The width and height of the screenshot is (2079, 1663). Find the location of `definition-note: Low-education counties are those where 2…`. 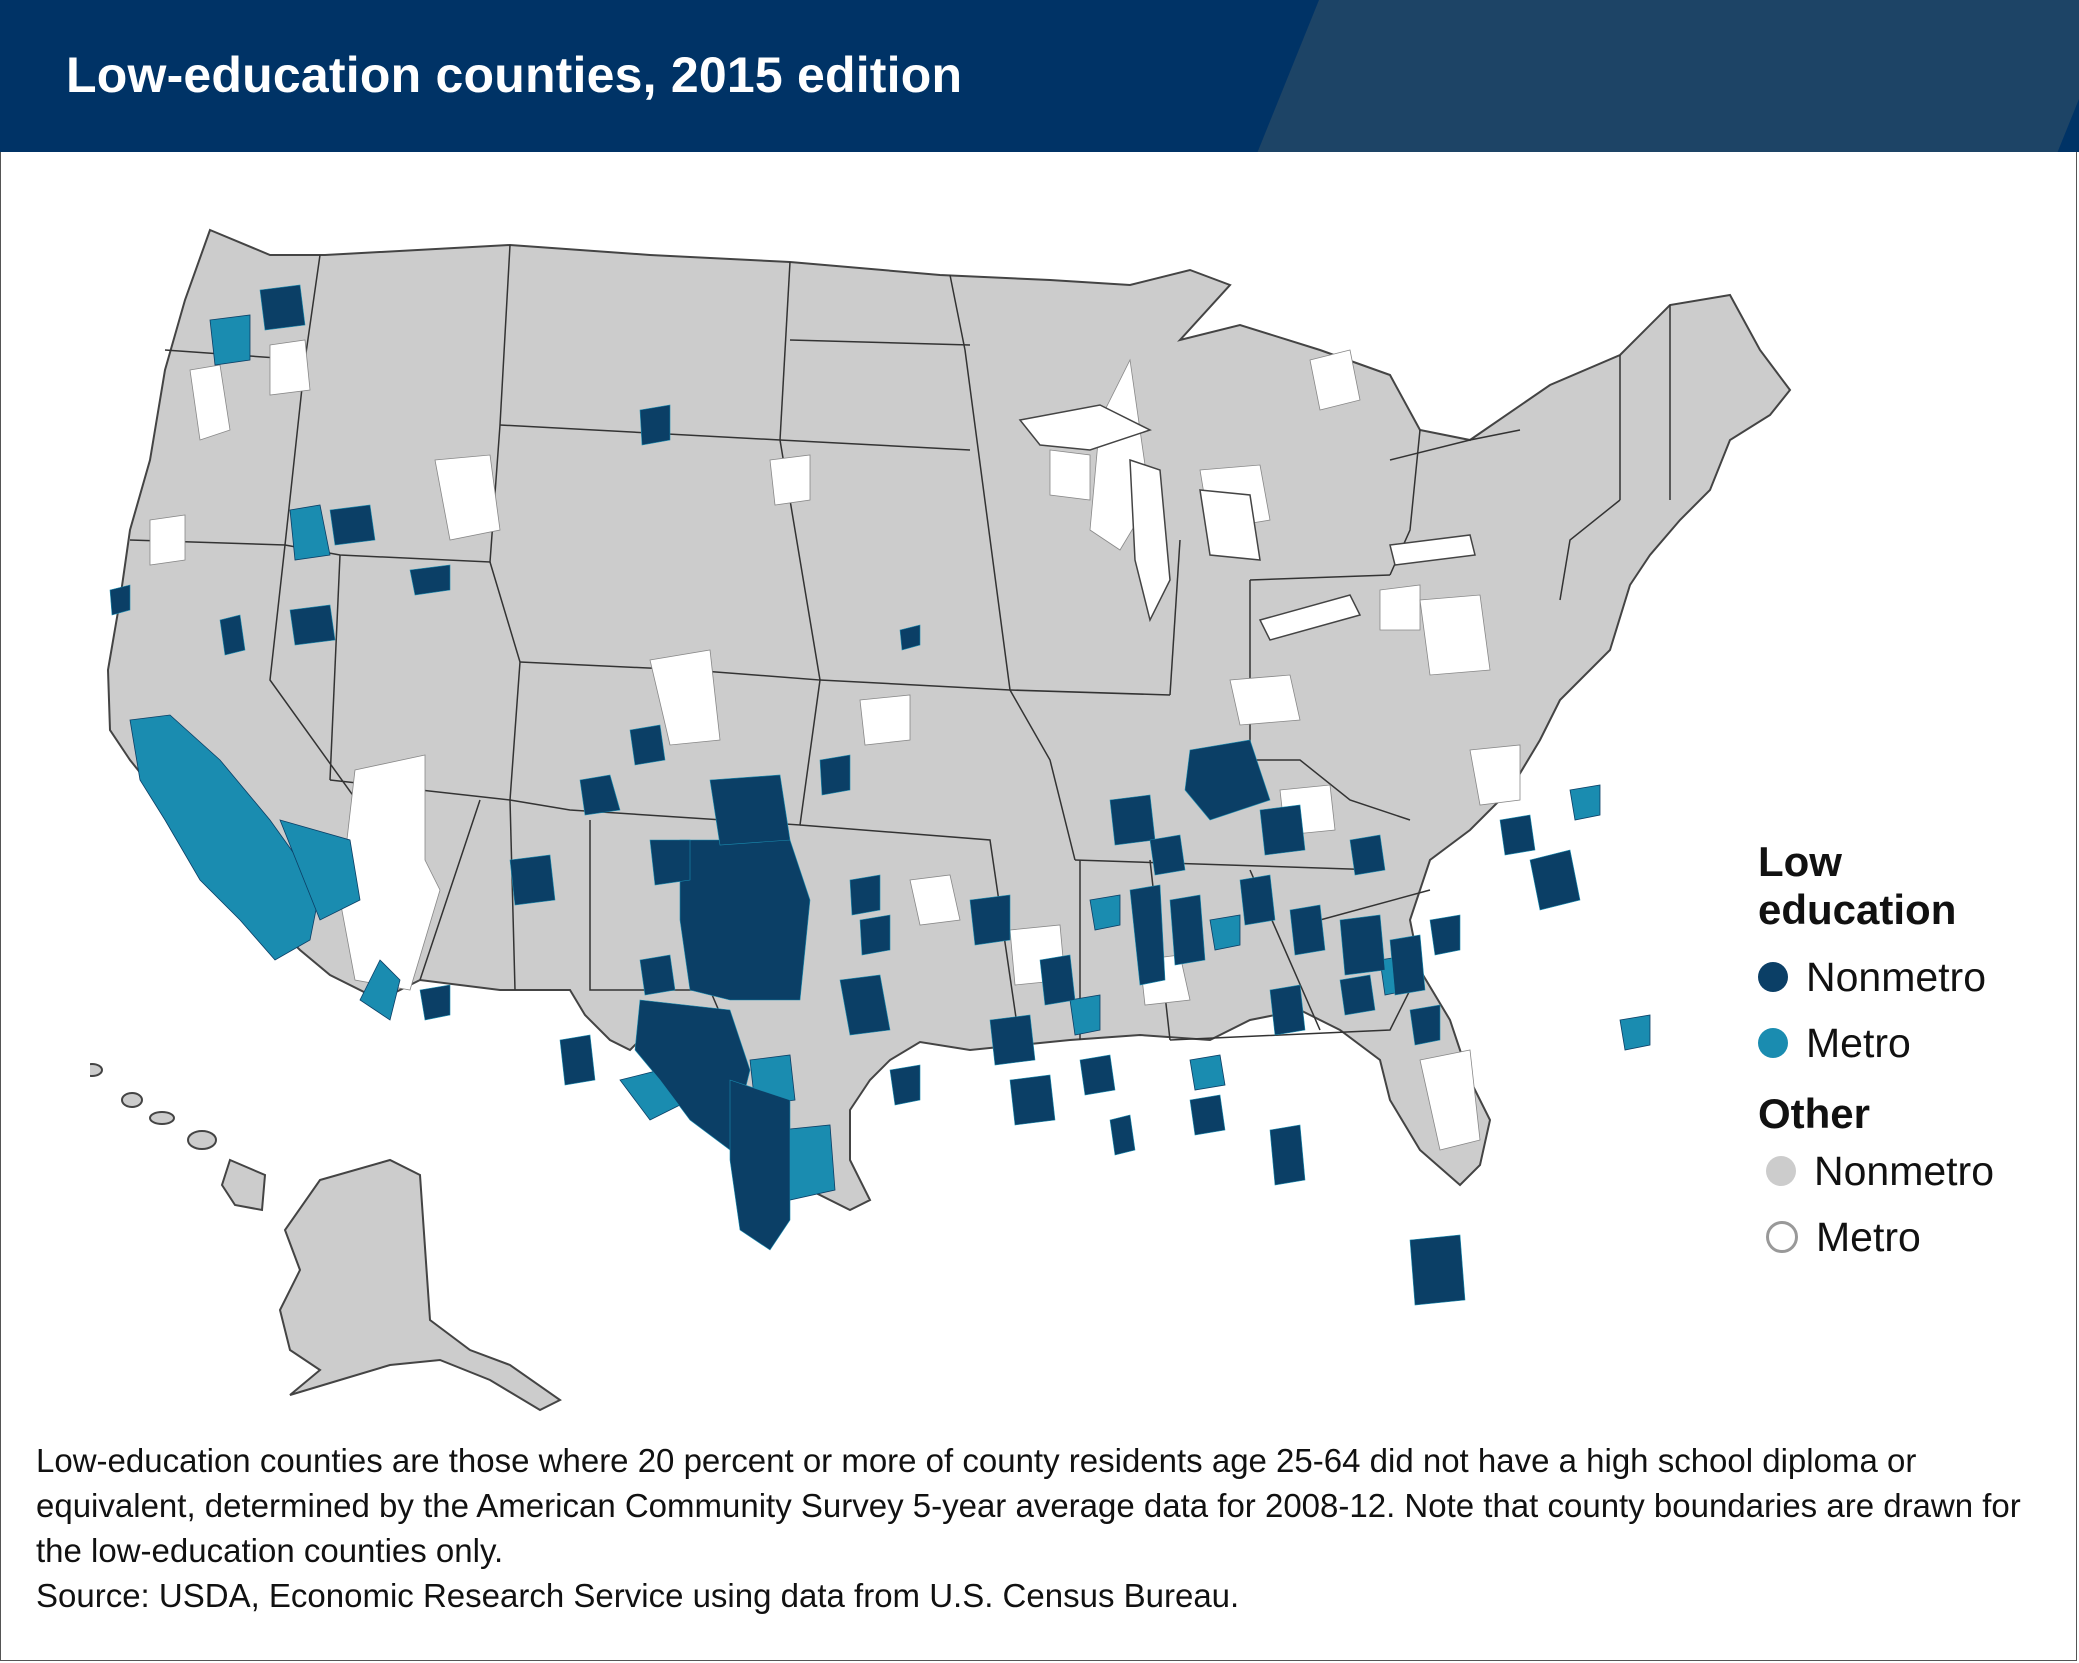

definition-note: Low-education counties are those where 2… is located at coordinates (1028, 1505).